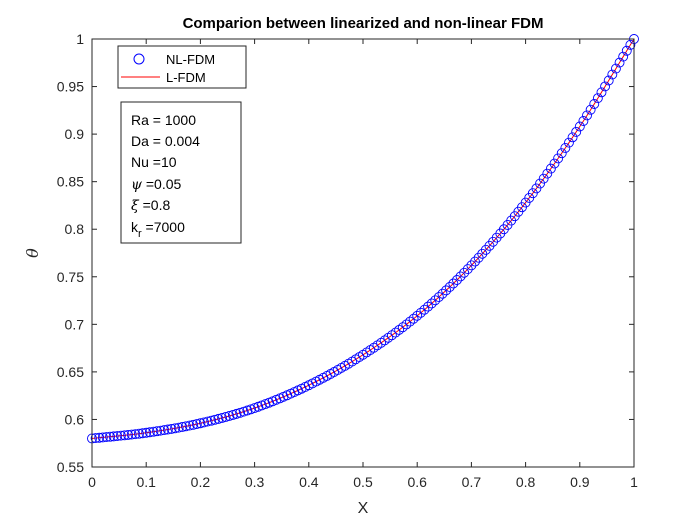  I want to click on x-tick-label: 1, so click(634, 482).